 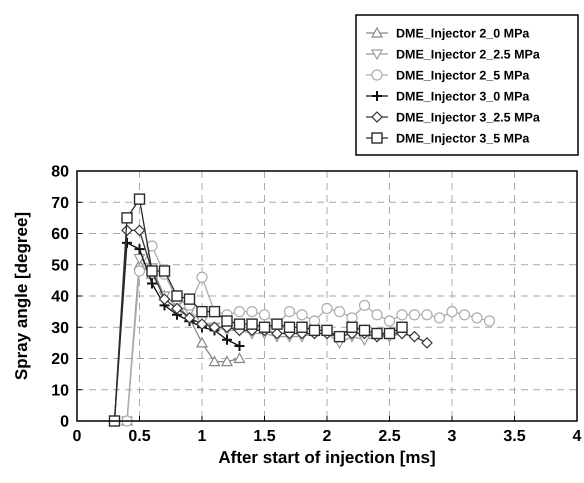 I want to click on x-axis-title: After start of injection [ms], so click(x=327, y=457).